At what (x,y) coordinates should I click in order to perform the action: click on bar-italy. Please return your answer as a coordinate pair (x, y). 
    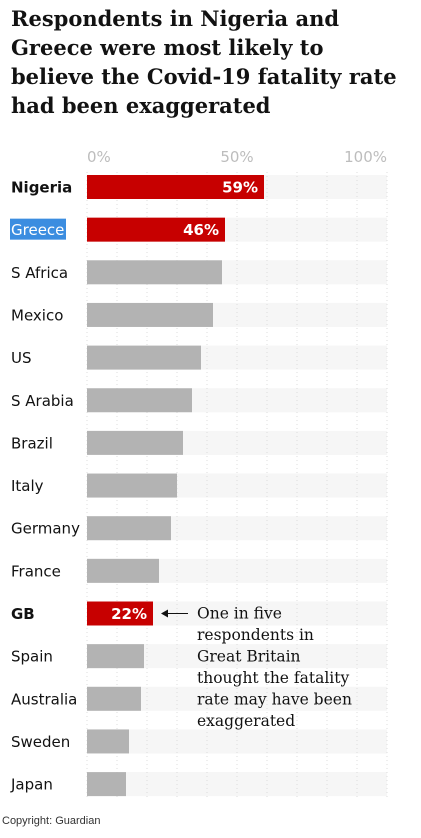
    Looking at the image, I should click on (132, 485).